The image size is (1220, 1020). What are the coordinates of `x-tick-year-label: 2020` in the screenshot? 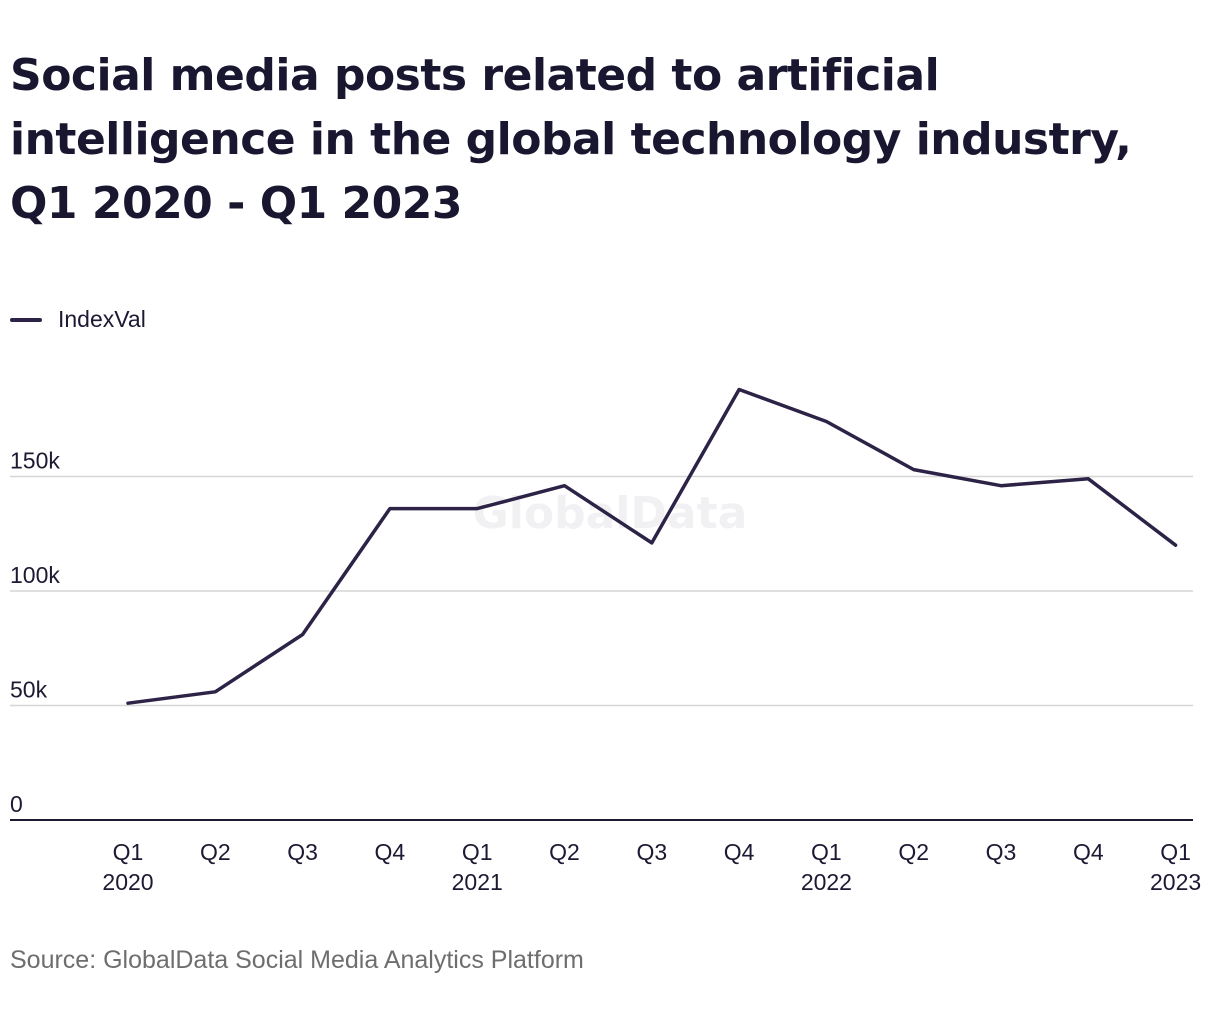 It's located at (127, 882).